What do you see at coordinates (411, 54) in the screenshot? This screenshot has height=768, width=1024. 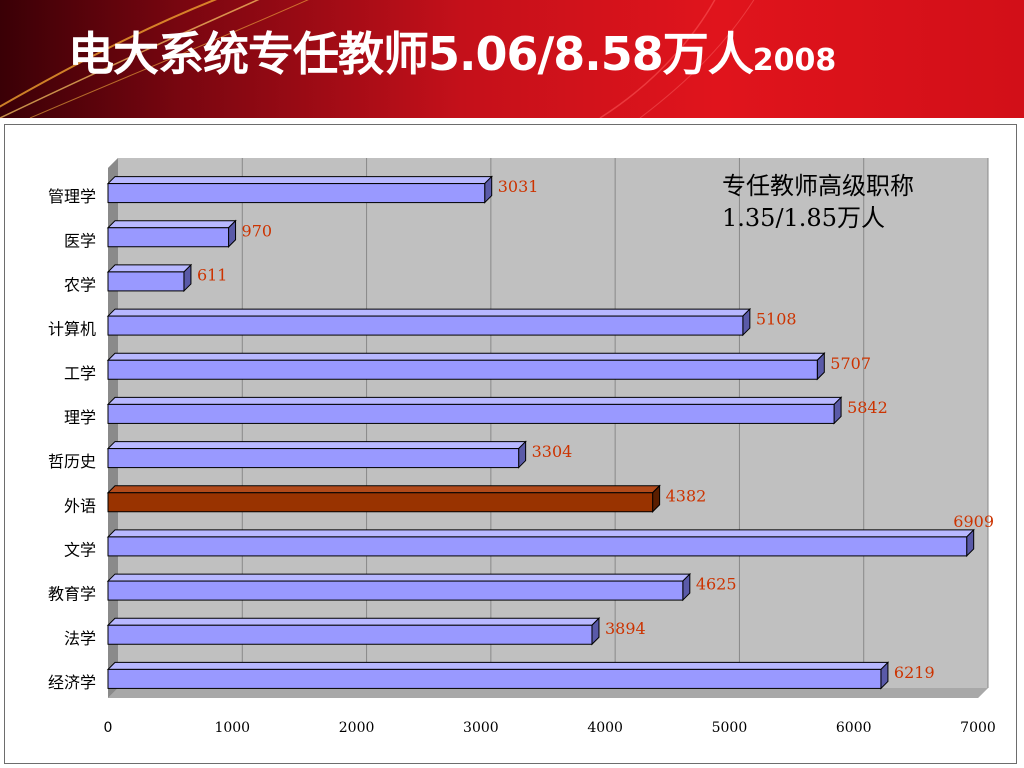 I see `slide-title-main: 电大系统专任教师5.06/8.58万人` at bounding box center [411, 54].